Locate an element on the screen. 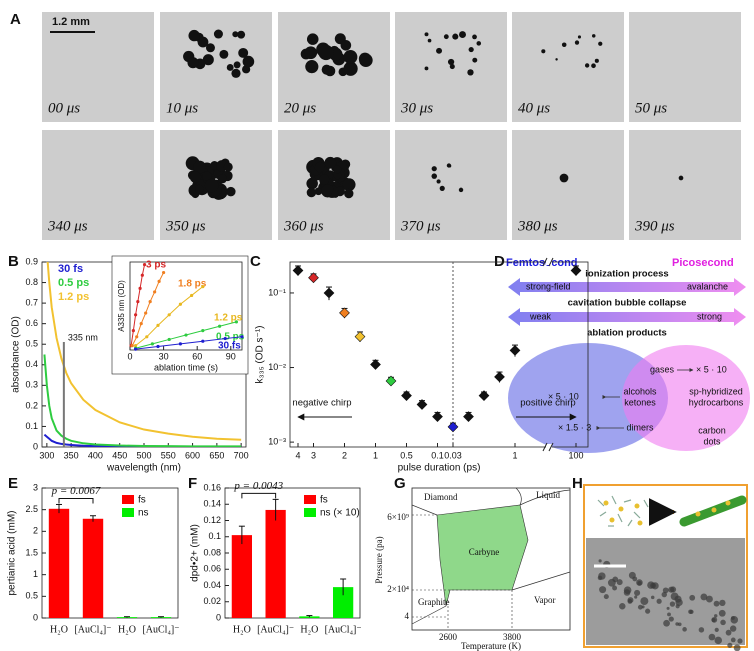 This screenshot has height=651, width=754. y-tick-label: 0.1 is located at coordinates (31, 426).